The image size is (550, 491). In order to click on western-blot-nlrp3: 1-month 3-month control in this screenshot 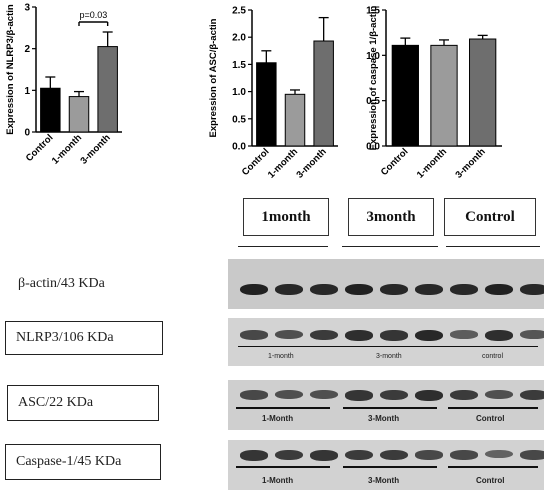, I will do `click(386, 342)`.